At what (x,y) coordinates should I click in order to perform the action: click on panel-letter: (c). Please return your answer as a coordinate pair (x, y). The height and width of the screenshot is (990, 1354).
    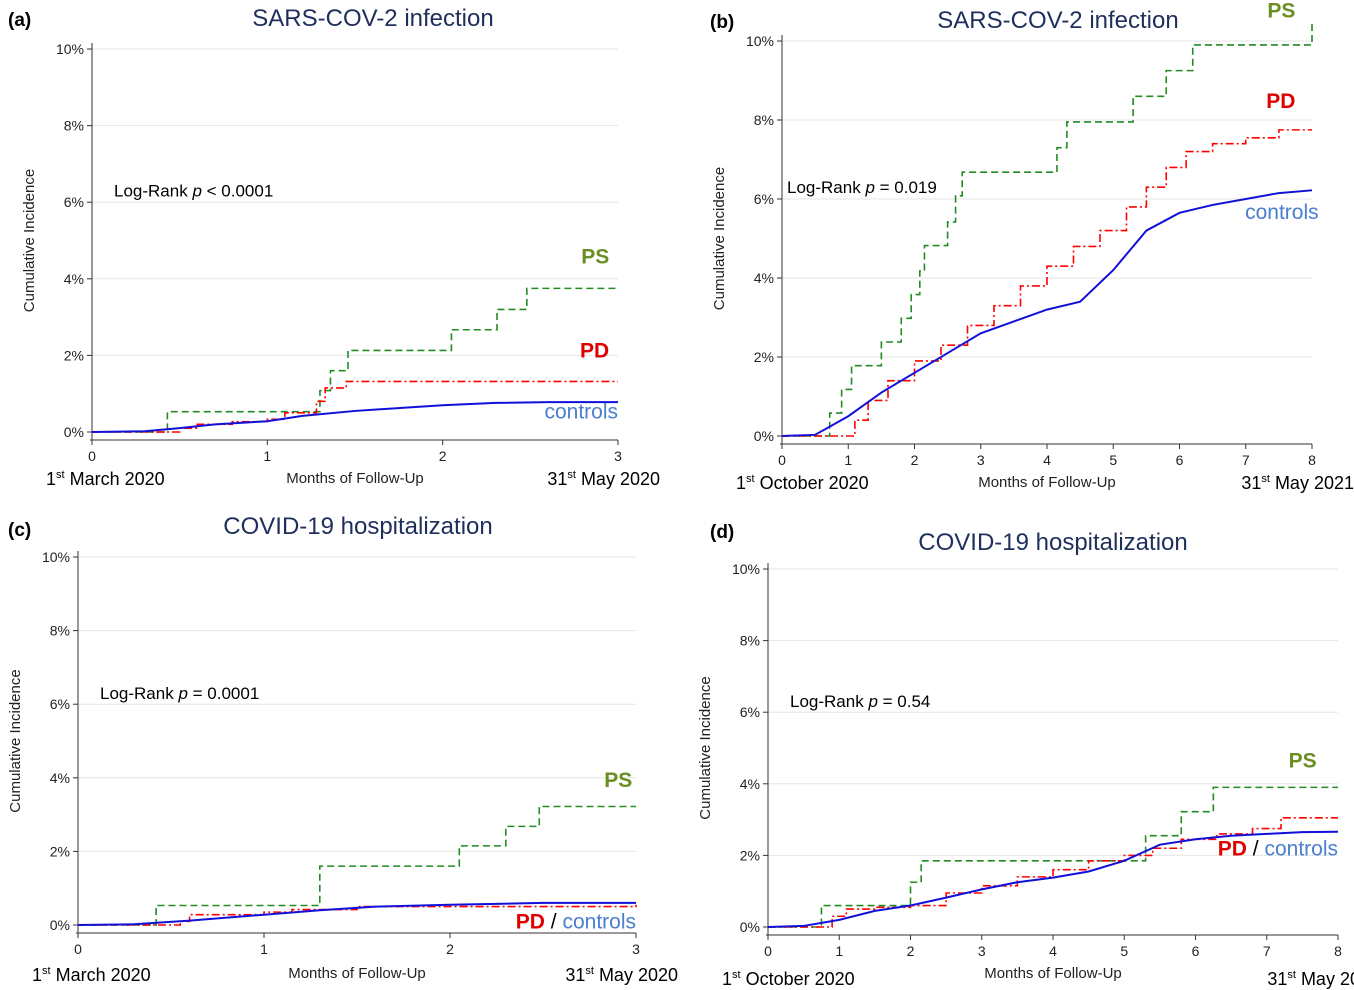
    Looking at the image, I should click on (19, 530).